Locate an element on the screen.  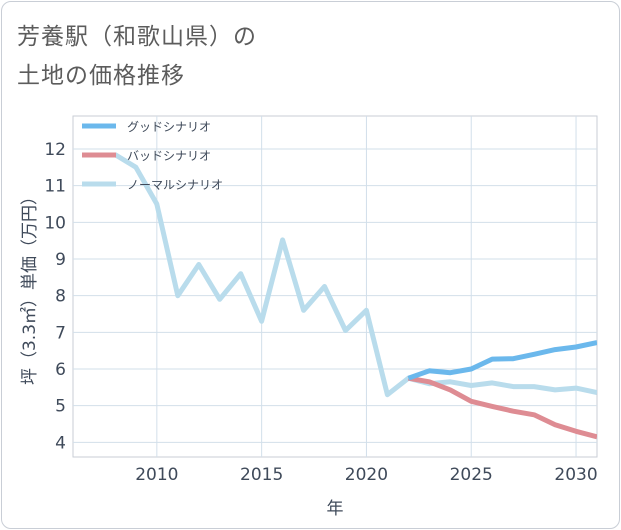
x-tick-label: 2025 is located at coordinates (471, 475).